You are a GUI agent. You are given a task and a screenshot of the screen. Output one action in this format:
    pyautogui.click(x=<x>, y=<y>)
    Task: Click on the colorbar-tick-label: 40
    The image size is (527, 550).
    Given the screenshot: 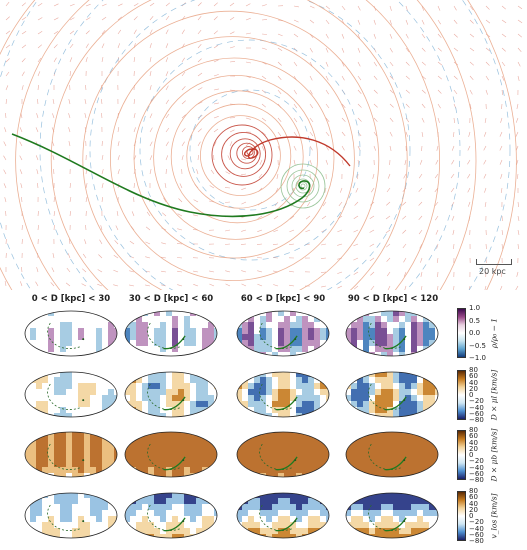 What is the action you would take?
    pyautogui.click(x=473, y=442)
    